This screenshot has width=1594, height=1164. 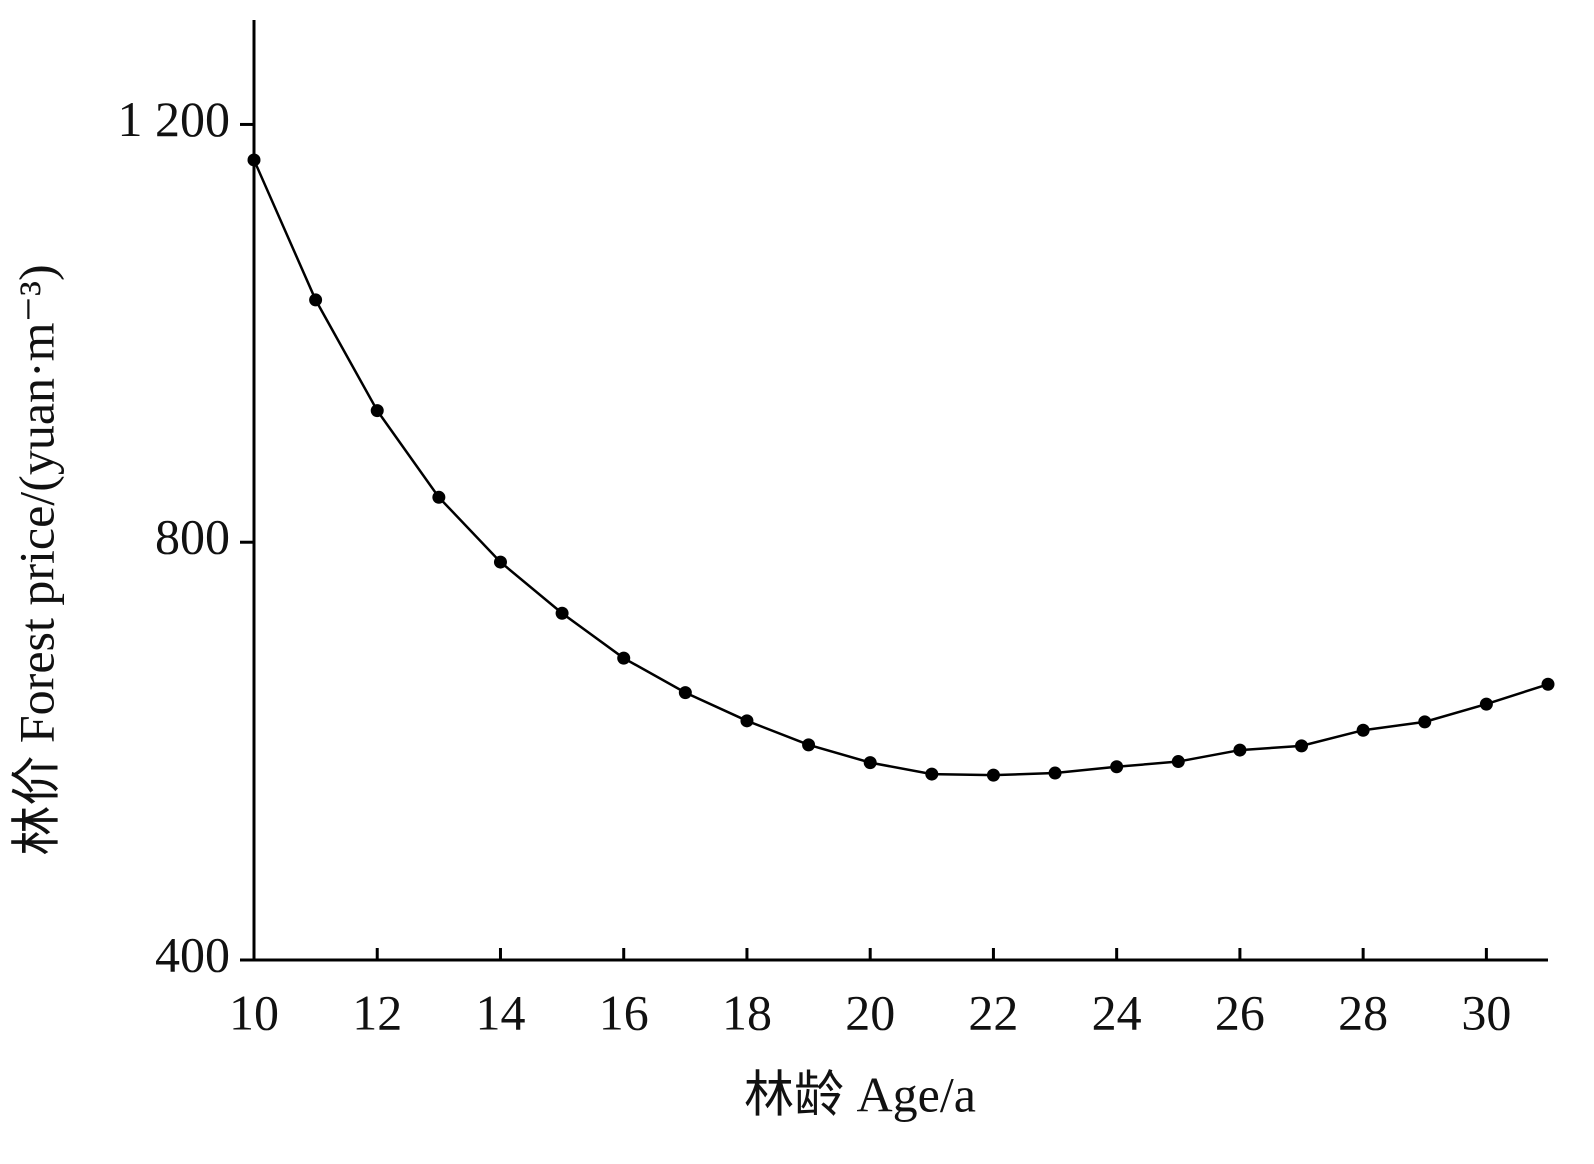 What do you see at coordinates (860, 1094) in the screenshot?
I see `x-axis-label: 林龄 Age/a` at bounding box center [860, 1094].